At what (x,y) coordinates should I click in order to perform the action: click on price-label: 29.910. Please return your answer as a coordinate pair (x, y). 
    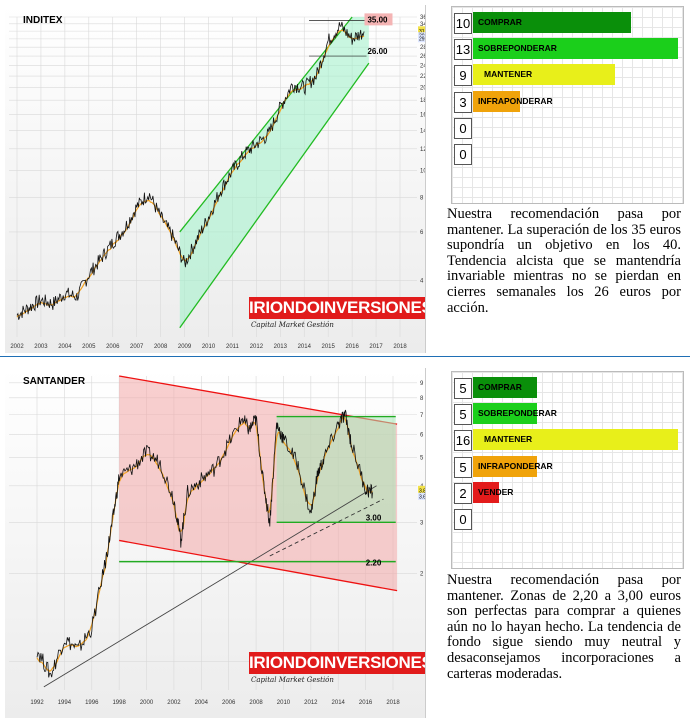
    Looking at the image, I should click on (422, 40).